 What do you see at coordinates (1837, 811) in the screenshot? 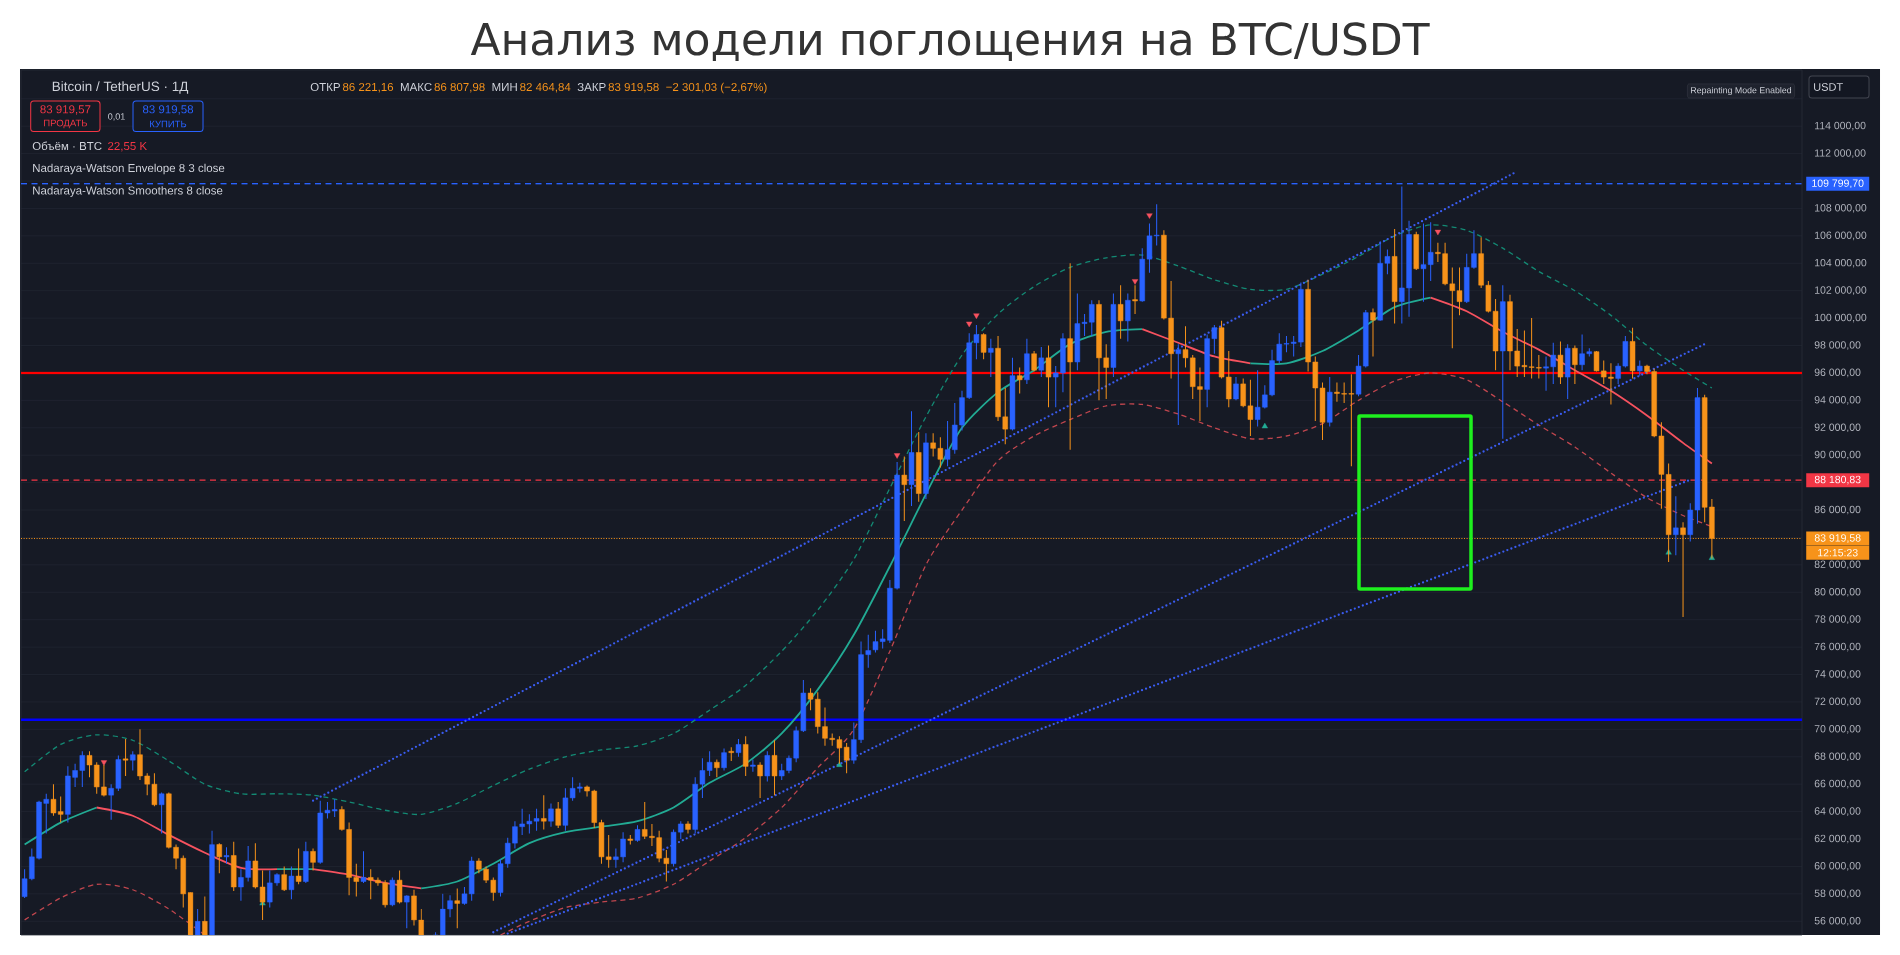
I see `y-tick-label: 64 000,00` at bounding box center [1837, 811].